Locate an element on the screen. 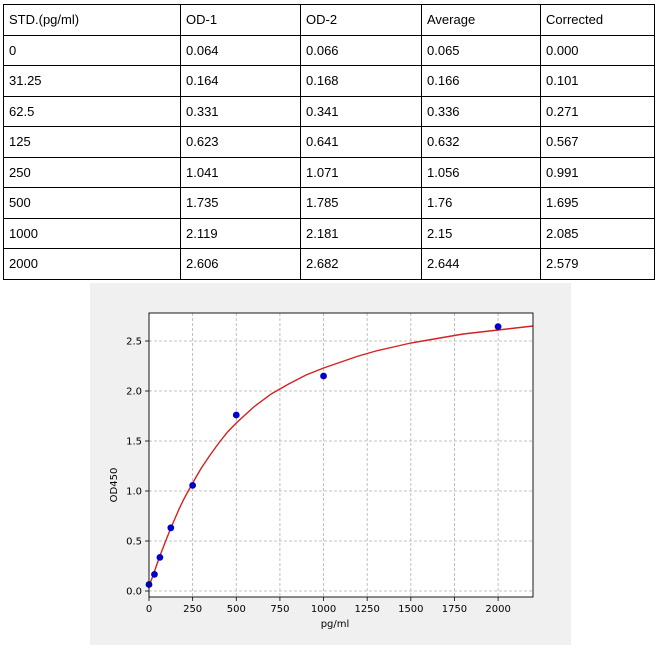  table-header-row: STD.(pg/ml) OD-1 OD-2 Average Corrected is located at coordinates (329, 20).